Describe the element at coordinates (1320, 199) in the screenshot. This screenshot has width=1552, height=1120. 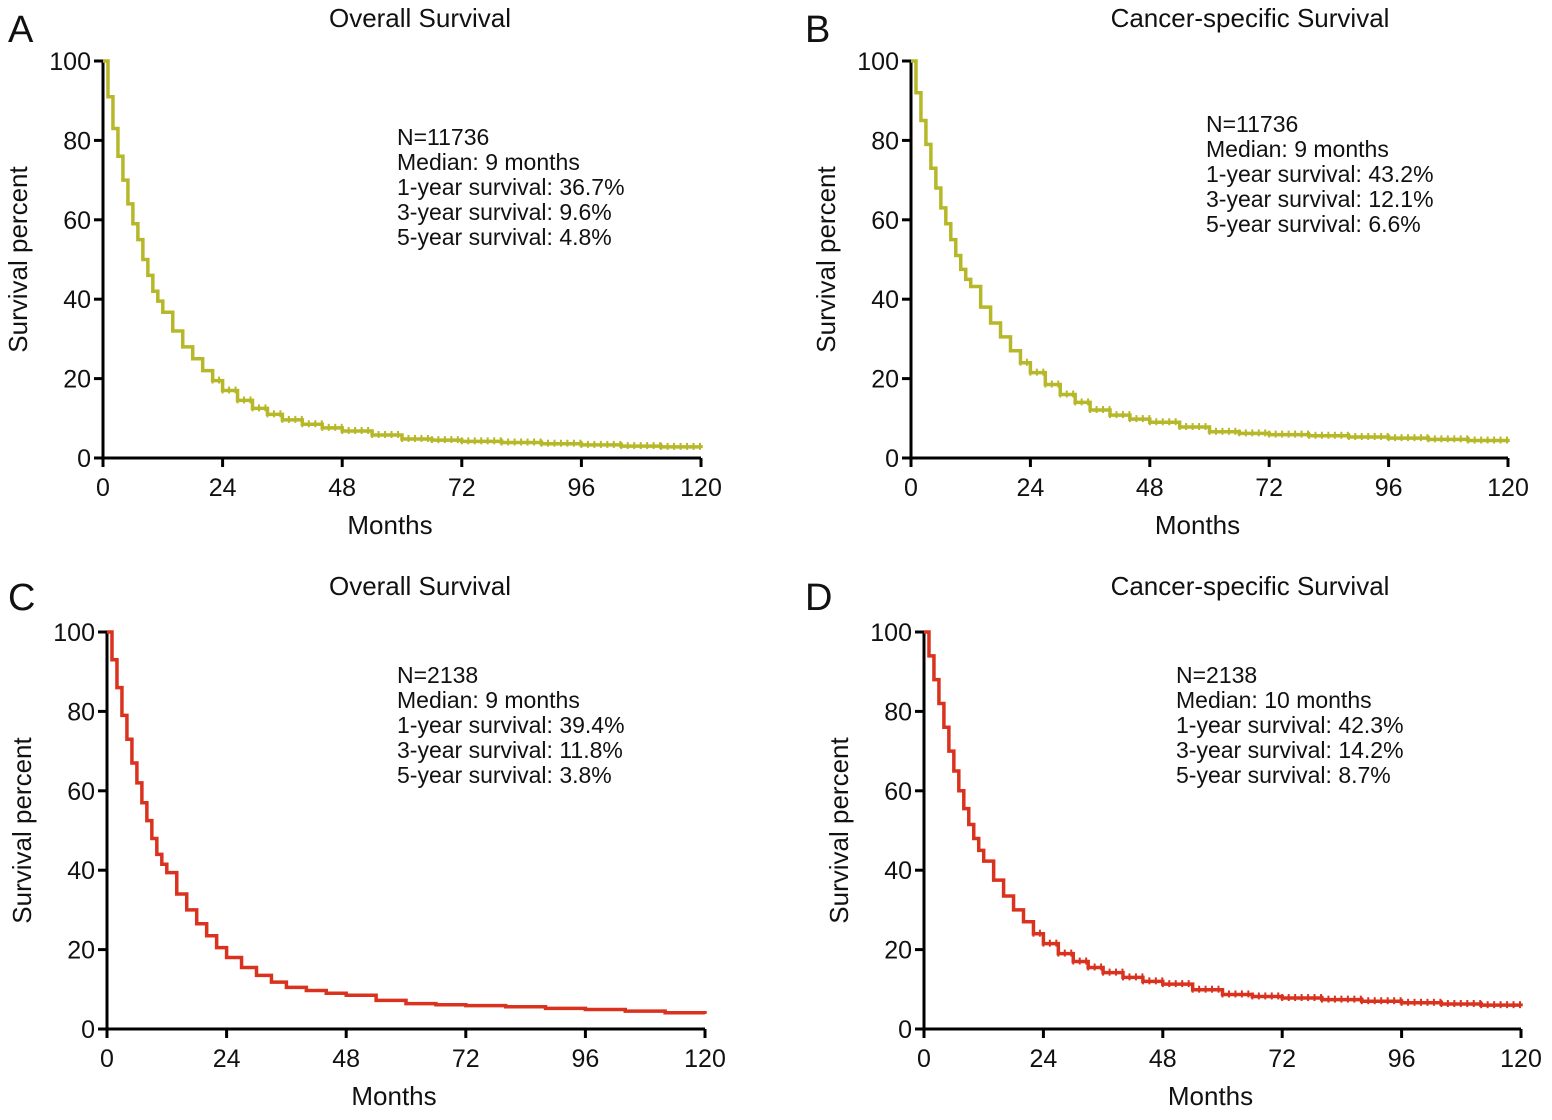
I see `annotation-line: 3-year survival: 12.1%` at that location.